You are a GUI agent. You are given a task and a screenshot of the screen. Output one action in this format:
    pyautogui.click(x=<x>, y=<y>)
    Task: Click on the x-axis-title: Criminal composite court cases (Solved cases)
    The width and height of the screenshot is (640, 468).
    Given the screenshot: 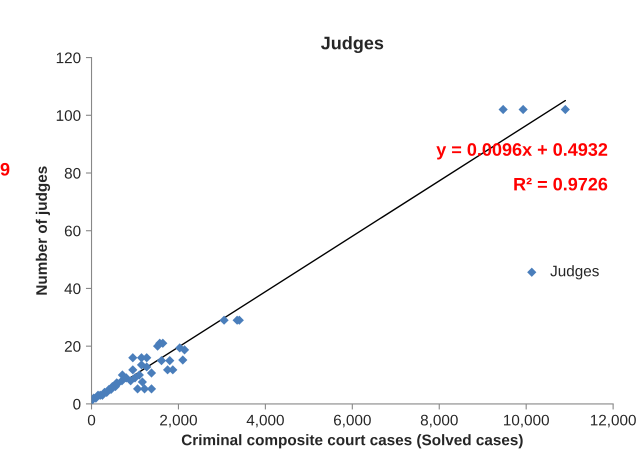 What is the action you would take?
    pyautogui.click(x=352, y=441)
    